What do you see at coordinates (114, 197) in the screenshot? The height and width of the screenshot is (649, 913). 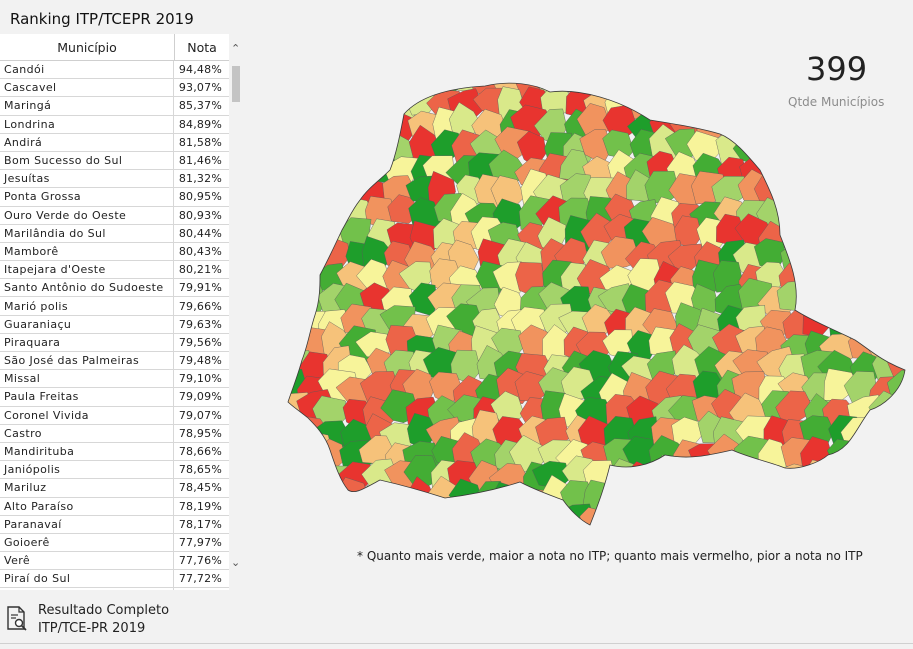 I see `table-row: Ponta Grossa 80,95%` at bounding box center [114, 197].